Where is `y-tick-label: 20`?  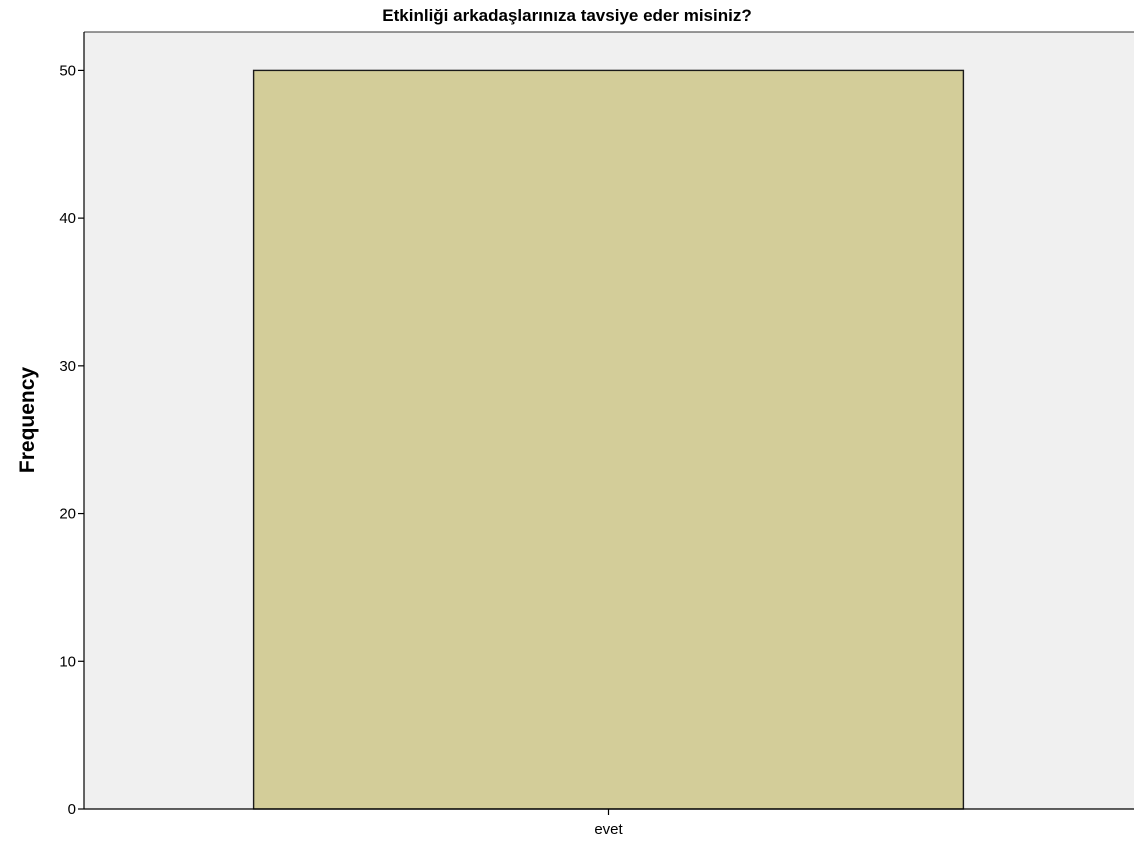 y-tick-label: 20 is located at coordinates (67, 514).